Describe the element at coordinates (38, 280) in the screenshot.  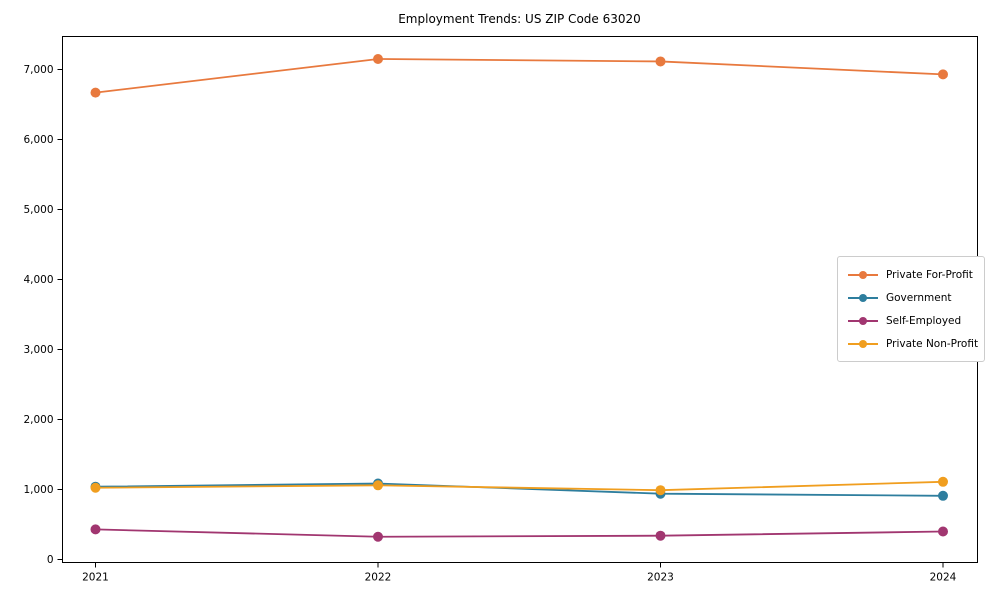
I see `y-tick-label: 4,000` at that location.